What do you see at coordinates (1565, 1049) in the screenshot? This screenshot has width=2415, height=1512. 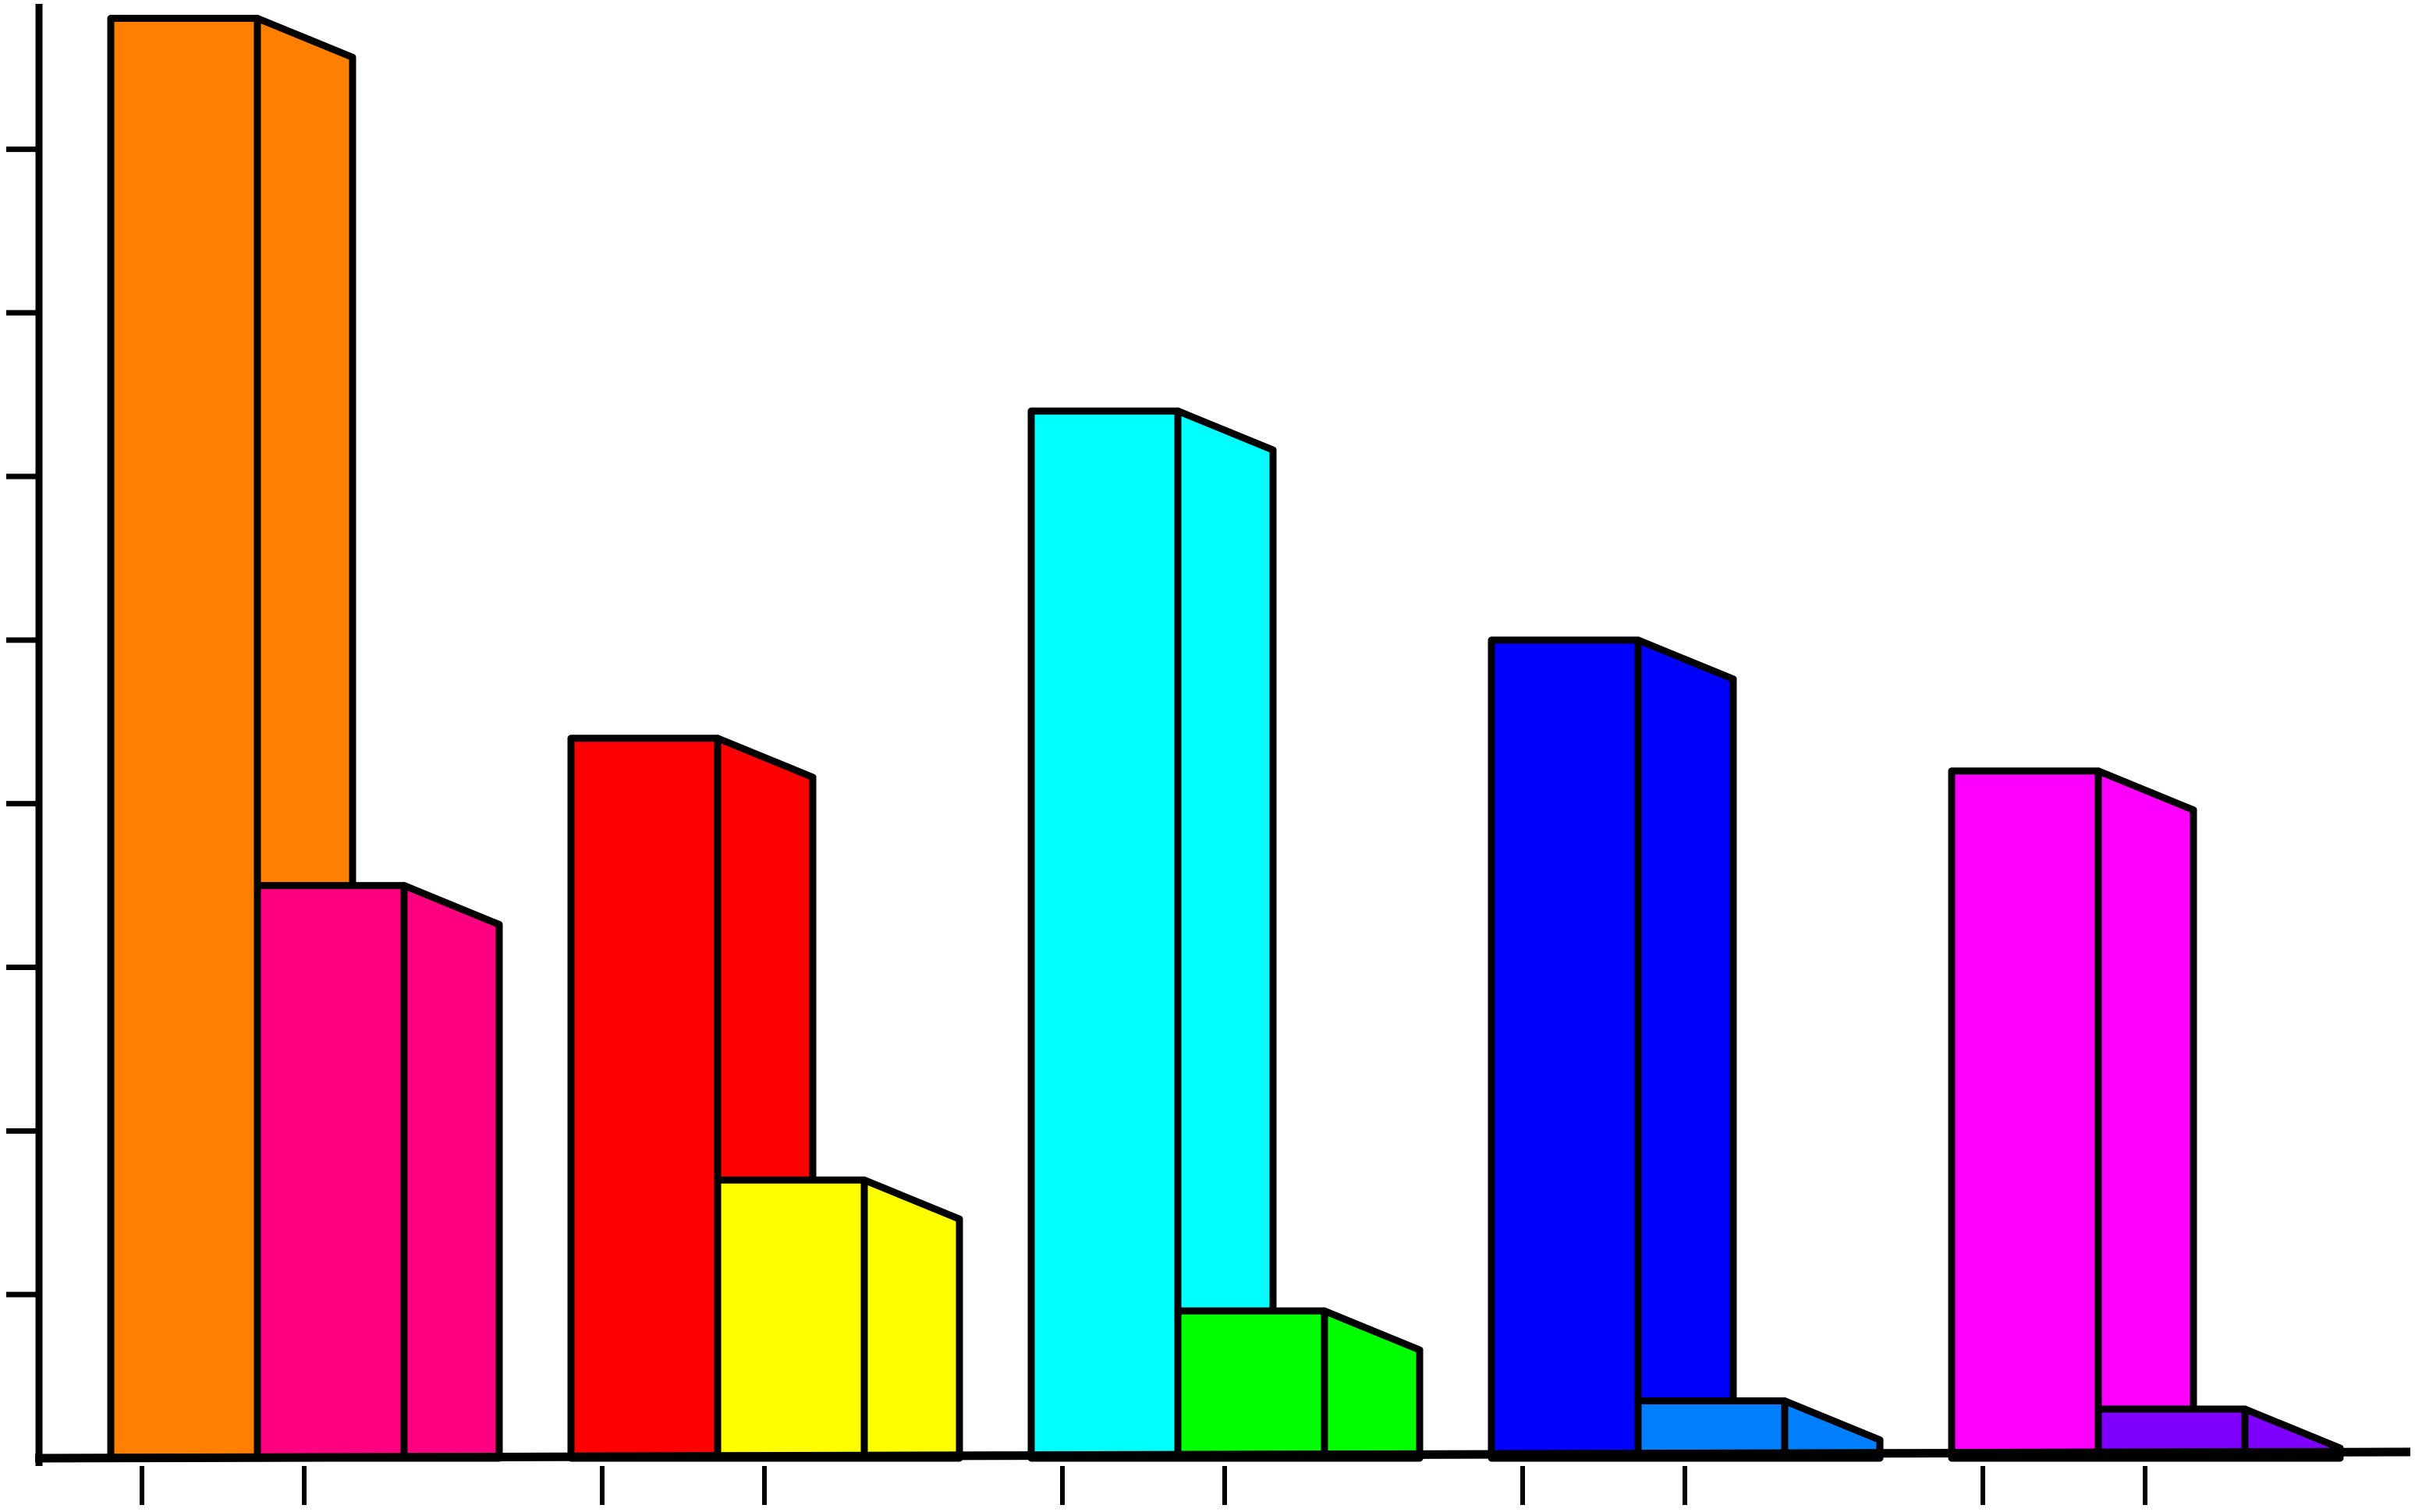 I see `bar-g4-s1` at bounding box center [1565, 1049].